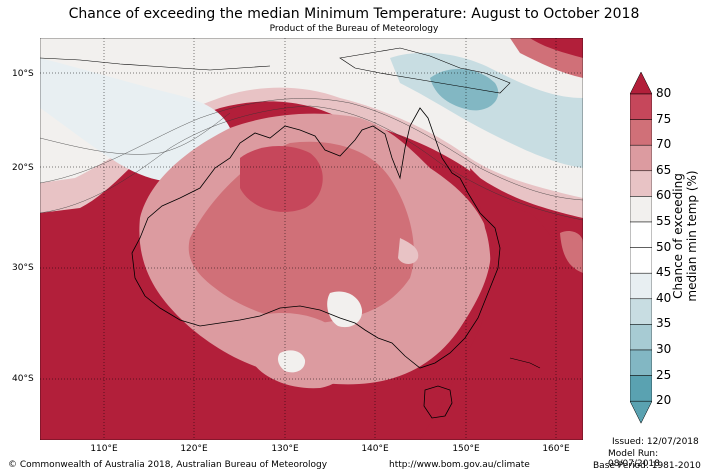  What do you see at coordinates (655, 442) in the screenshot?
I see `issued-date: Issued: 12/07/2018` at bounding box center [655, 442].